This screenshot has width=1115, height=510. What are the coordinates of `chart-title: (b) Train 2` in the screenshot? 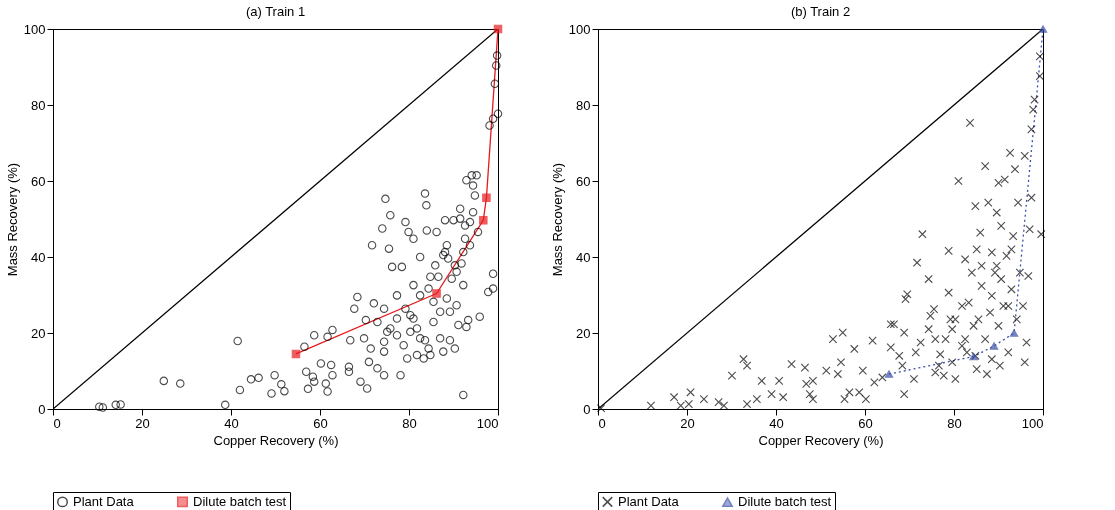 It's located at (820, 11).